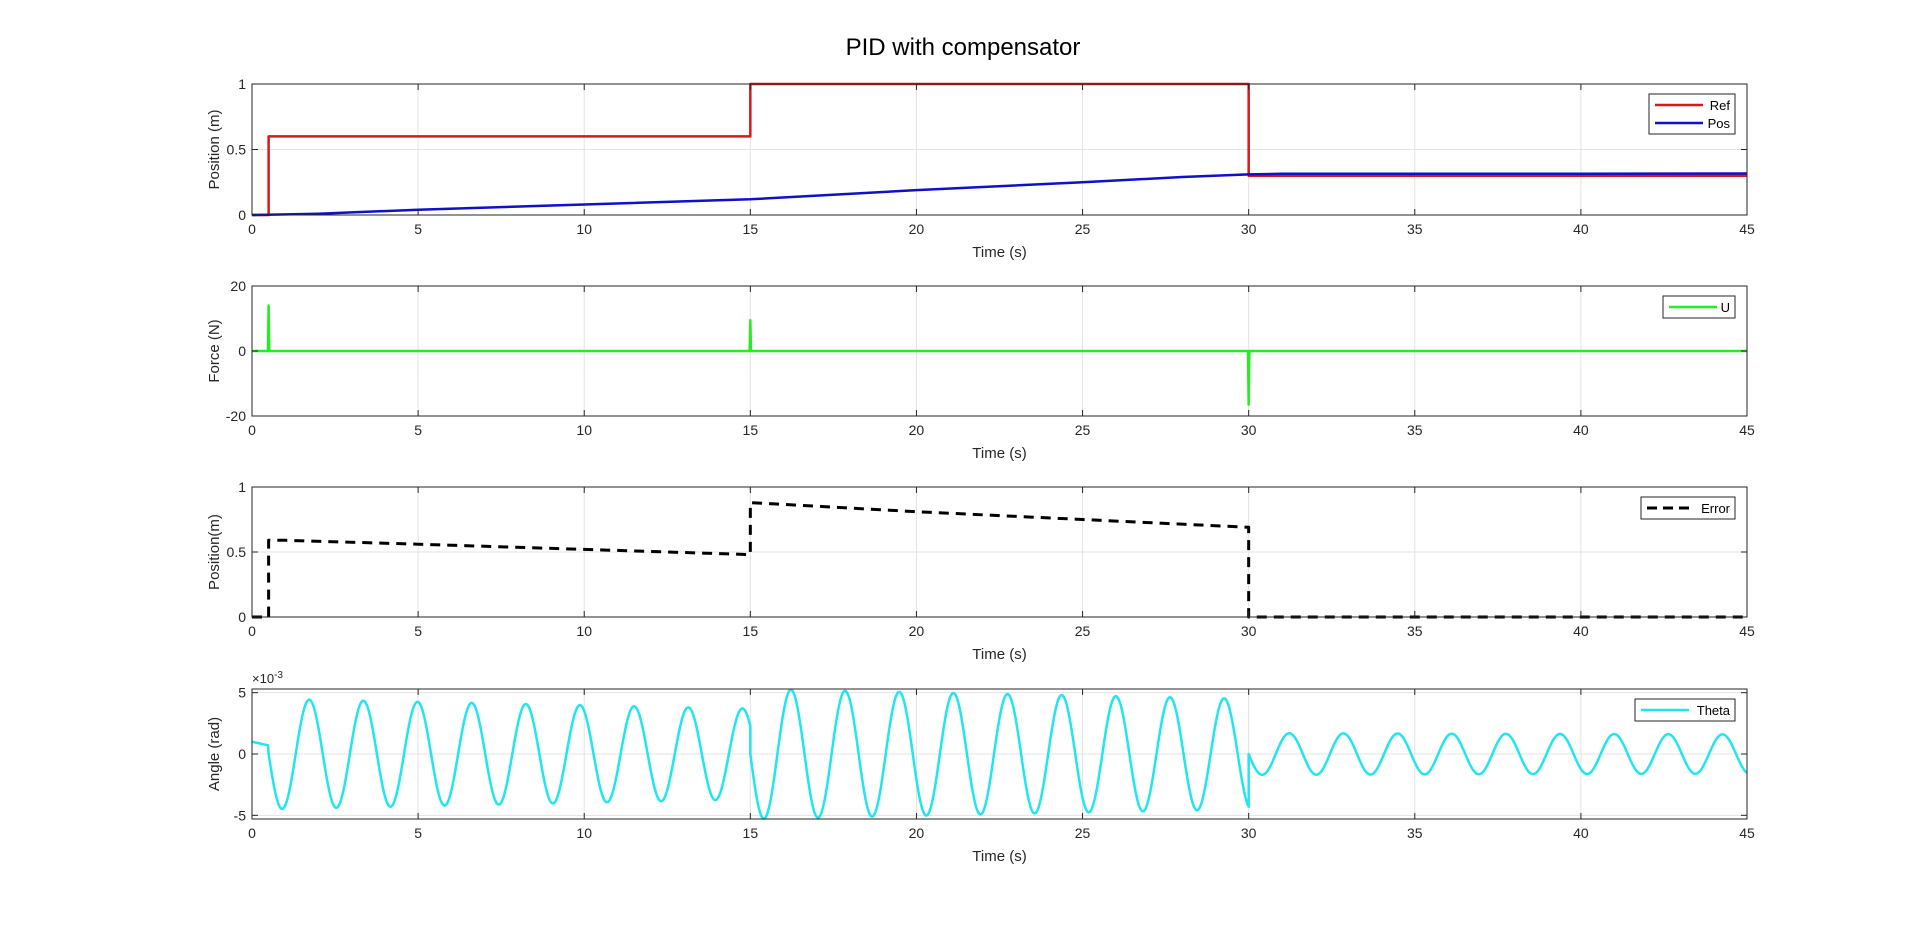 The width and height of the screenshot is (1920, 926). What do you see at coordinates (242, 693) in the screenshot?
I see `y-tick-label: 5` at bounding box center [242, 693].